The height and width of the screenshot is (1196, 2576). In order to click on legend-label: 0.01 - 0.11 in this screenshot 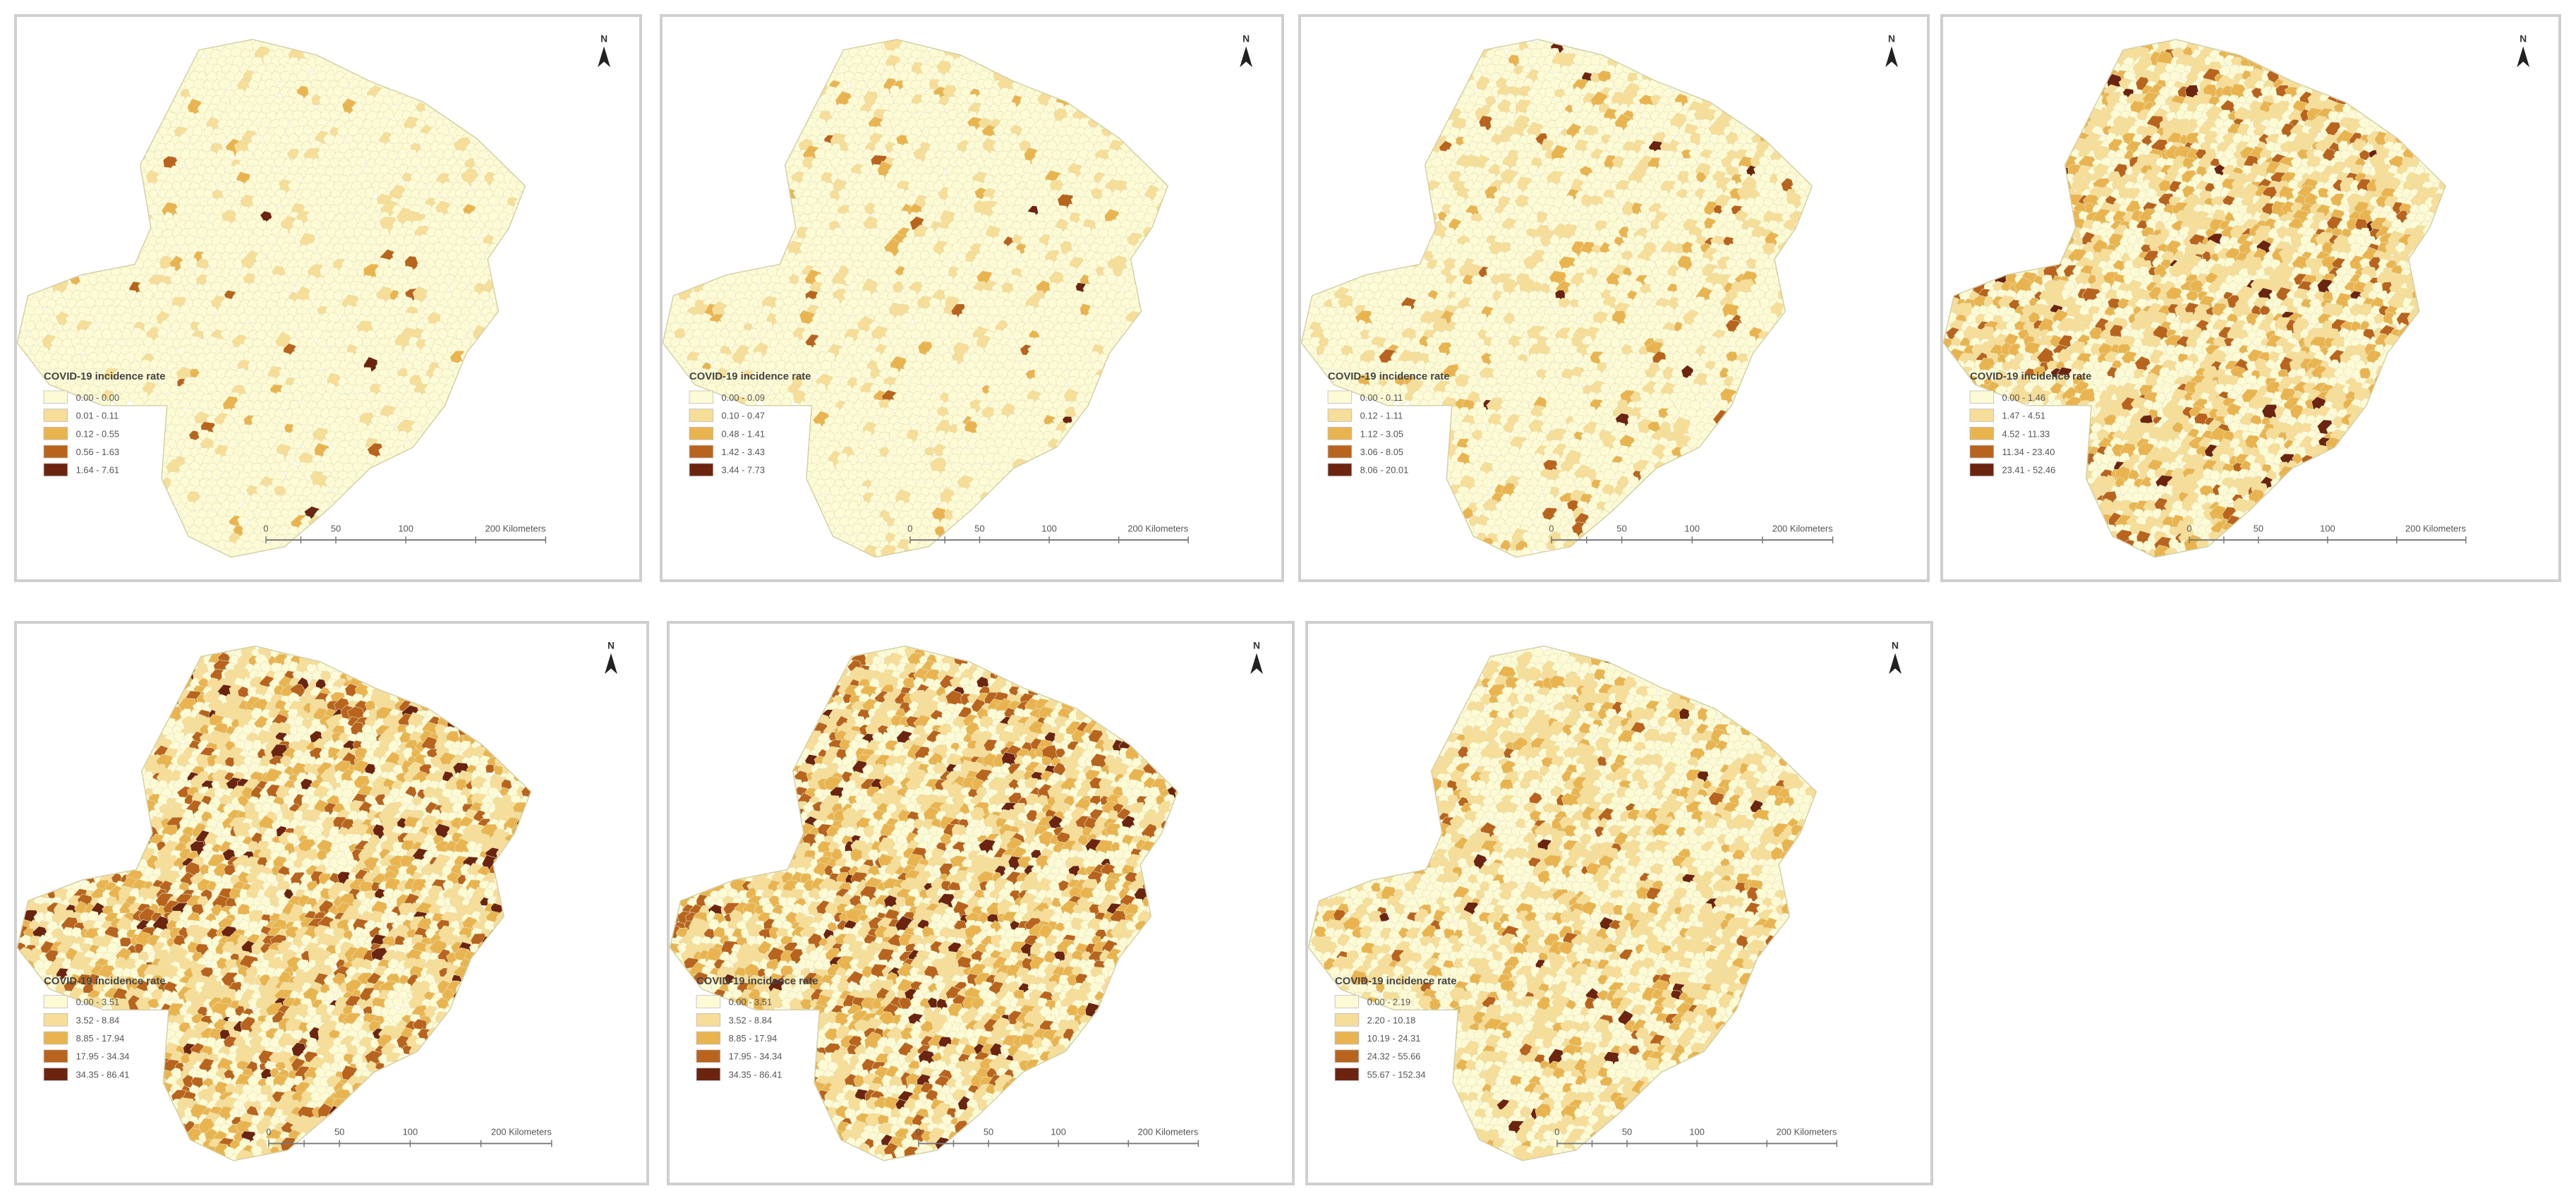, I will do `click(98, 416)`.